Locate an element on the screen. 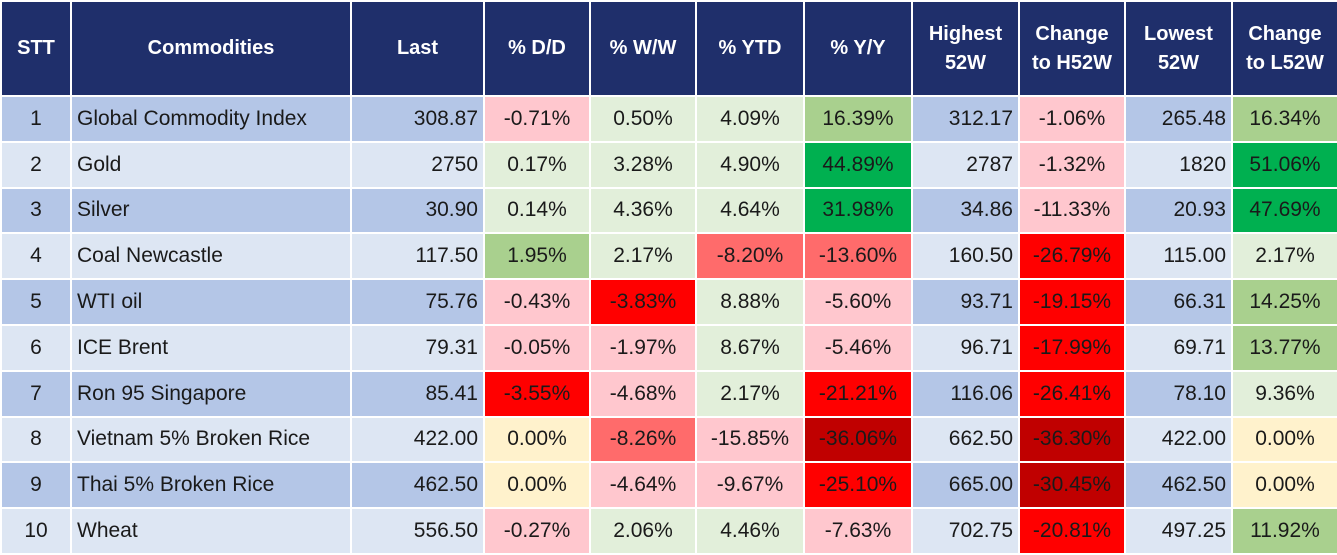  cell-lowest-52w: 265.48 is located at coordinates (1178, 119).